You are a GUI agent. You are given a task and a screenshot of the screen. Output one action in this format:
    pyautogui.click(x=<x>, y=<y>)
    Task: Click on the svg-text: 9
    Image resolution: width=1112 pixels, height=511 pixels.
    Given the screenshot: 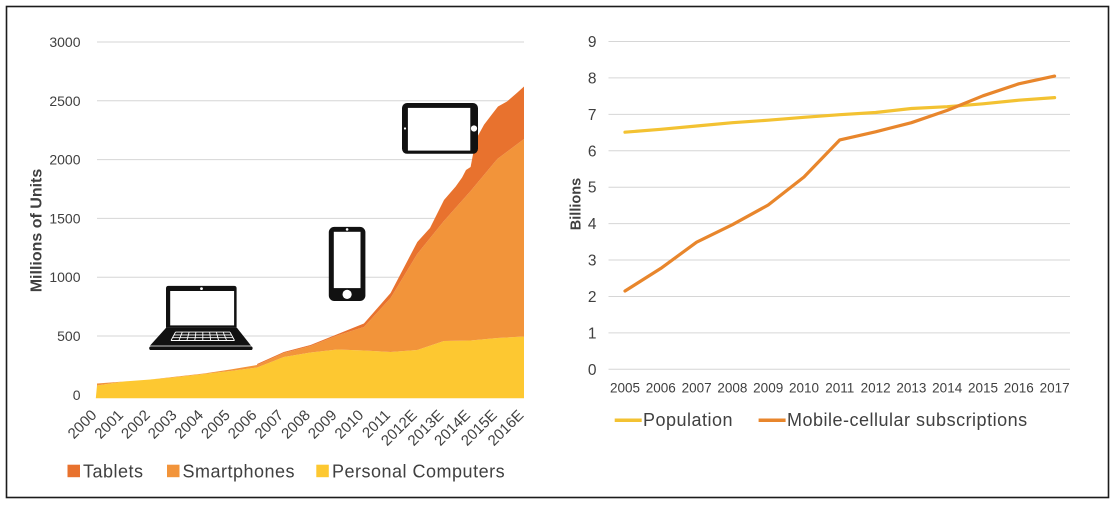 What is the action you would take?
    pyautogui.click(x=592, y=42)
    